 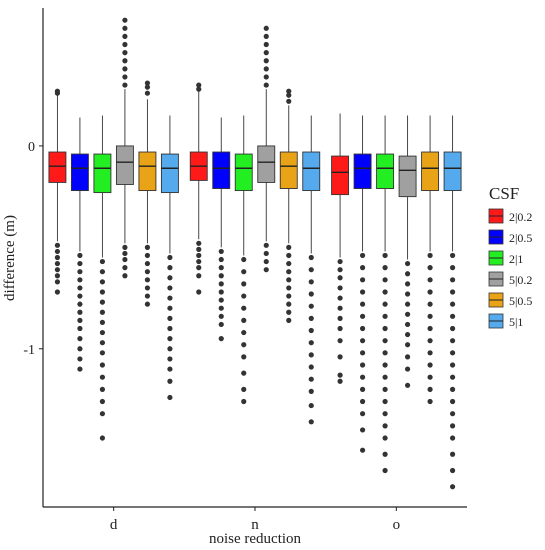 What do you see at coordinates (520, 280) in the screenshot?
I see `legend-label: 5|0.2` at bounding box center [520, 280].